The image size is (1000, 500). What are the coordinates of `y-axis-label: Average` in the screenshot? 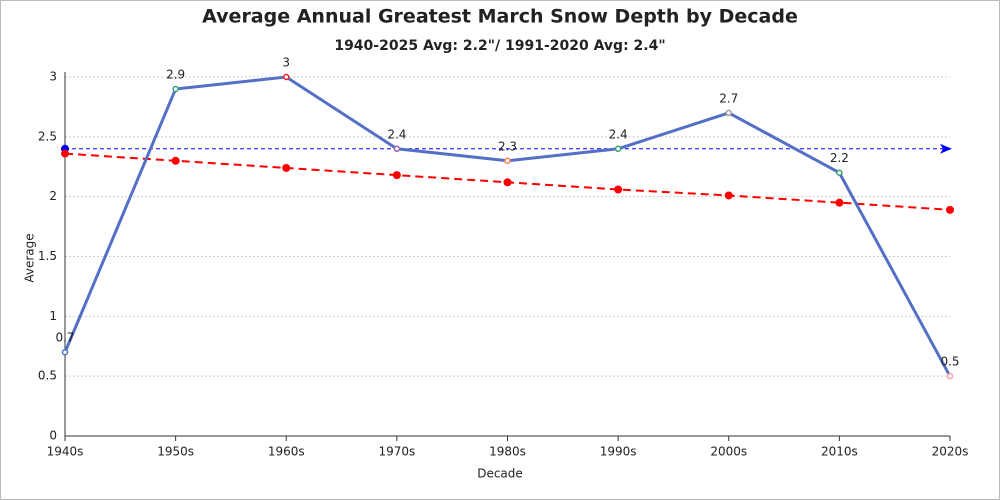 It's located at (30, 257).